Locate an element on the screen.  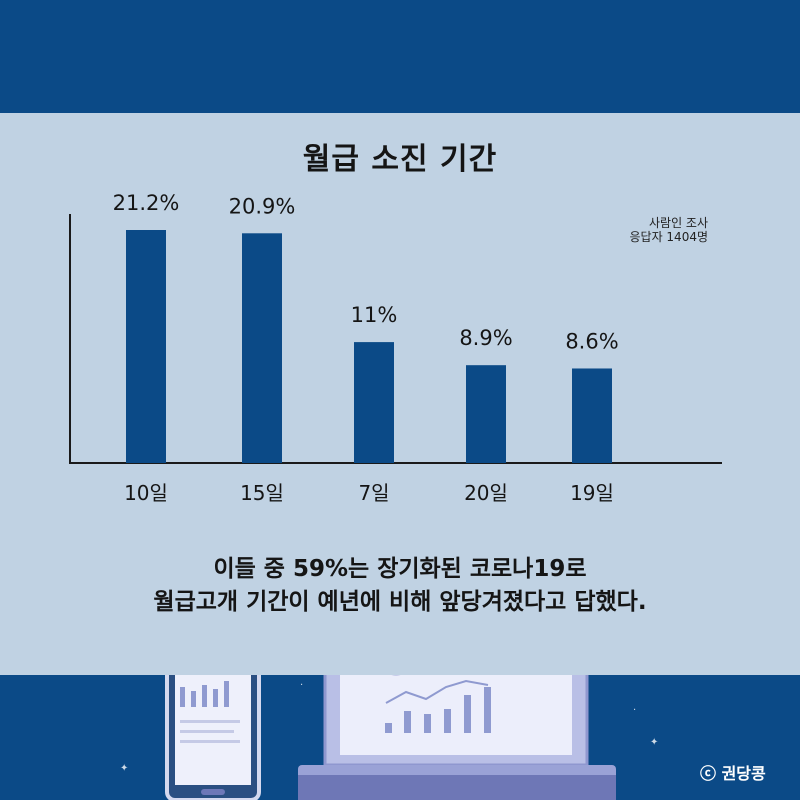
survey-source: 사람인 조사 is located at coordinates (678, 223).